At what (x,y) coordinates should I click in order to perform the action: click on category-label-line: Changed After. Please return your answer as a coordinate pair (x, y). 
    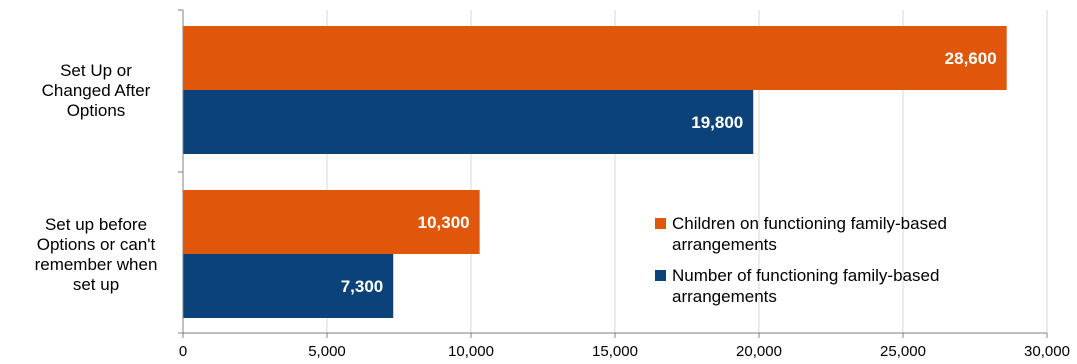
    Looking at the image, I should click on (96, 90).